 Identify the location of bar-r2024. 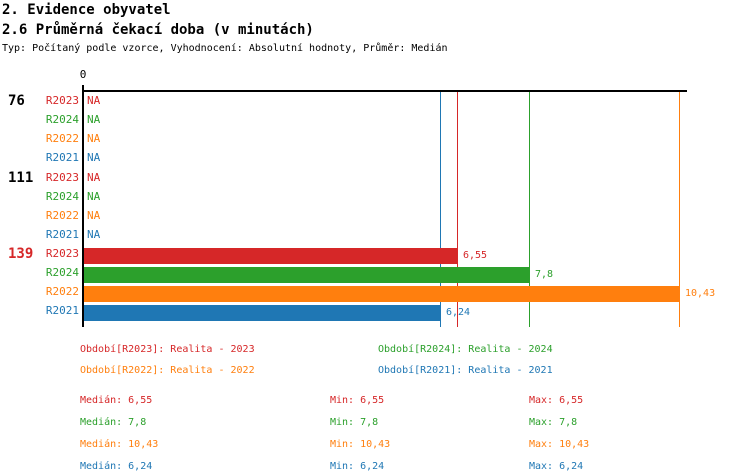
(307, 275).